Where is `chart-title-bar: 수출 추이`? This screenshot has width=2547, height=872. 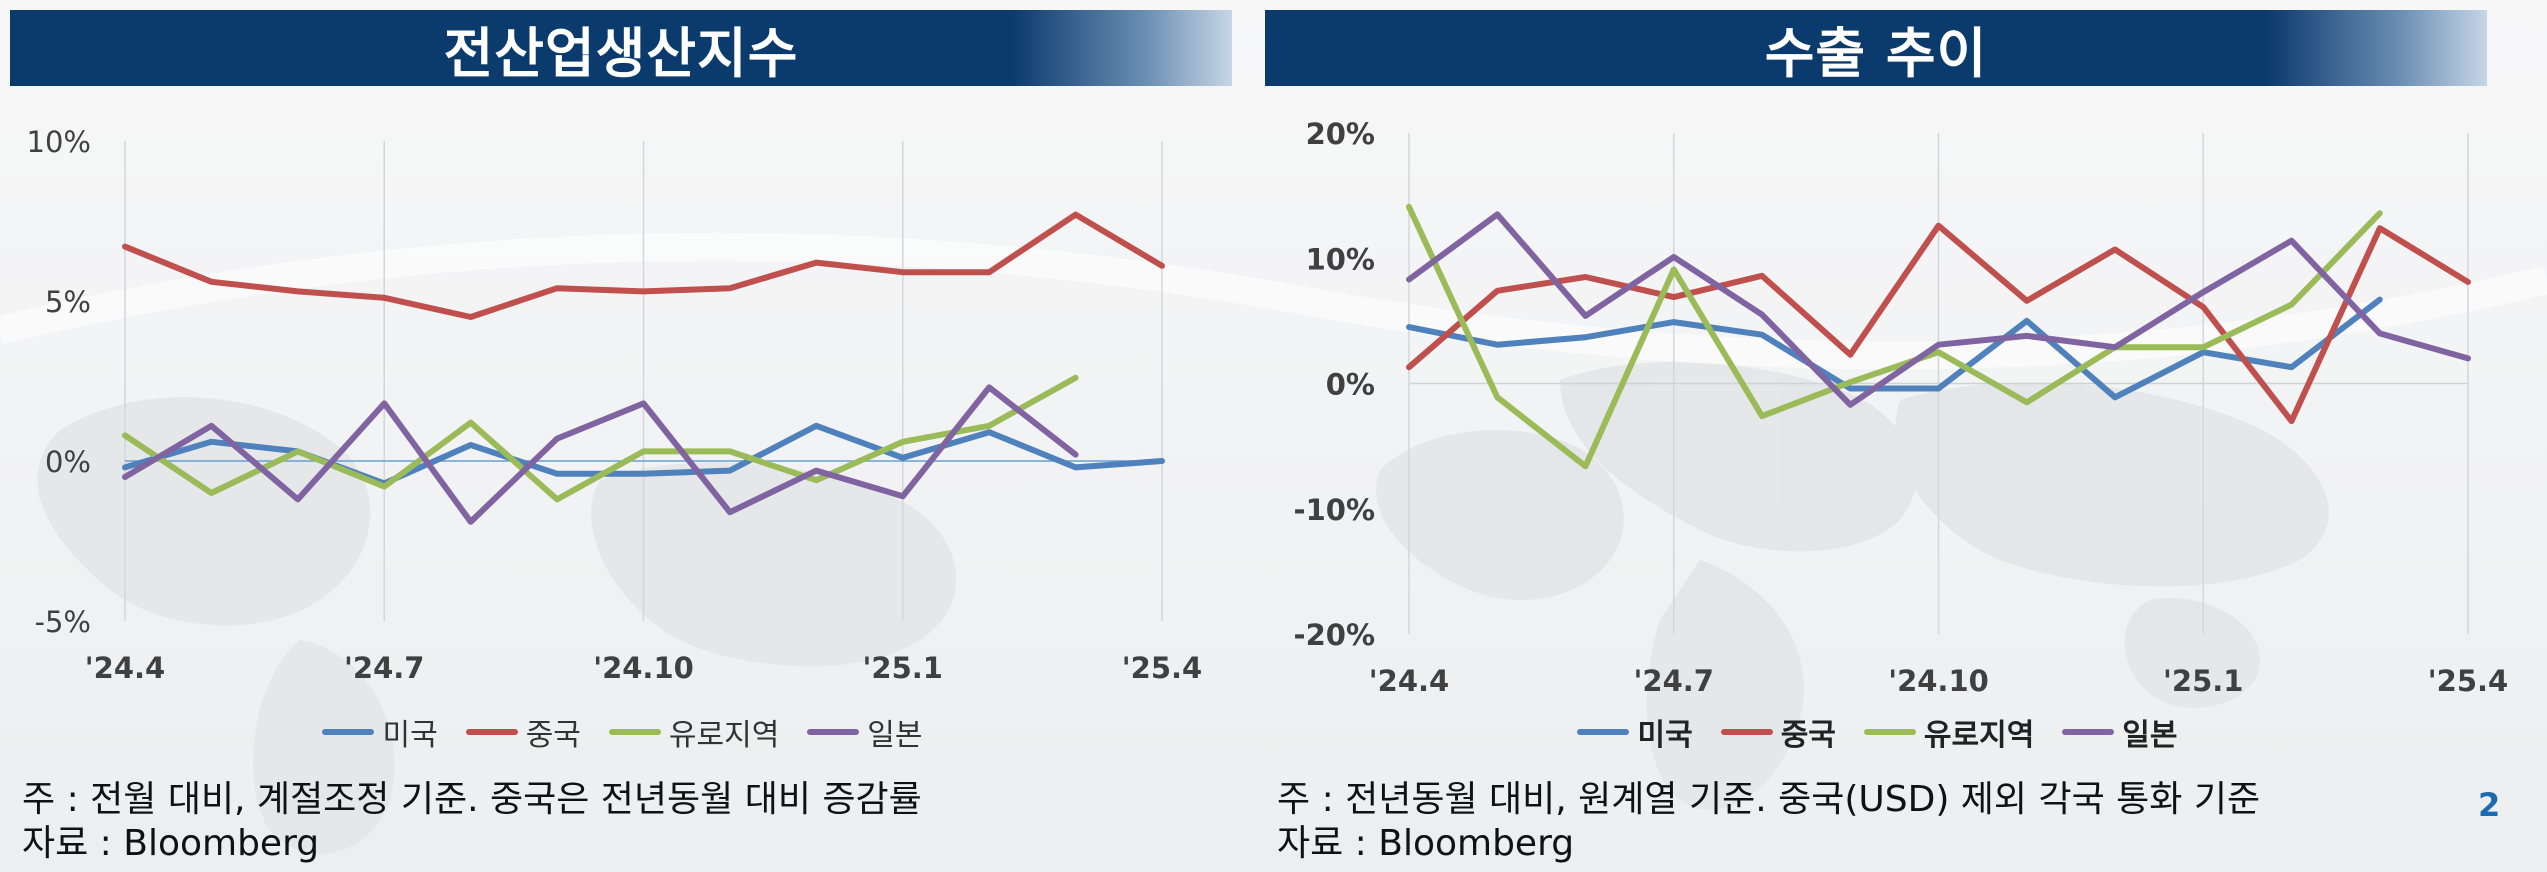 chart-title-bar: 수출 추이 is located at coordinates (1876, 48).